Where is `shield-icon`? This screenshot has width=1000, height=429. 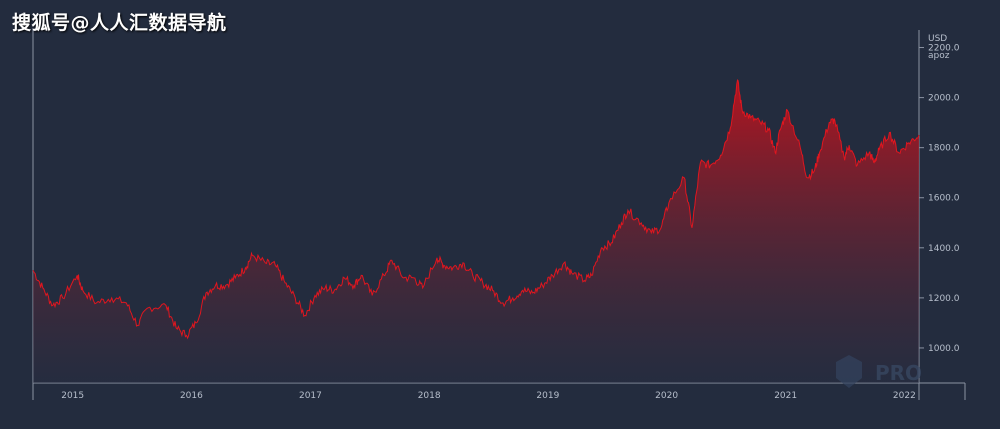
shield-icon is located at coordinates (849, 371).